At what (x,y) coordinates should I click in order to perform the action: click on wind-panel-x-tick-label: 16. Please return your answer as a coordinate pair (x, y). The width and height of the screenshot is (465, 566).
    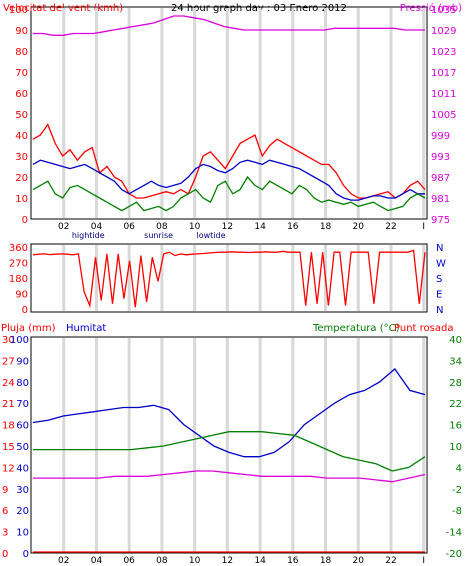
    Looking at the image, I should click on (293, 227).